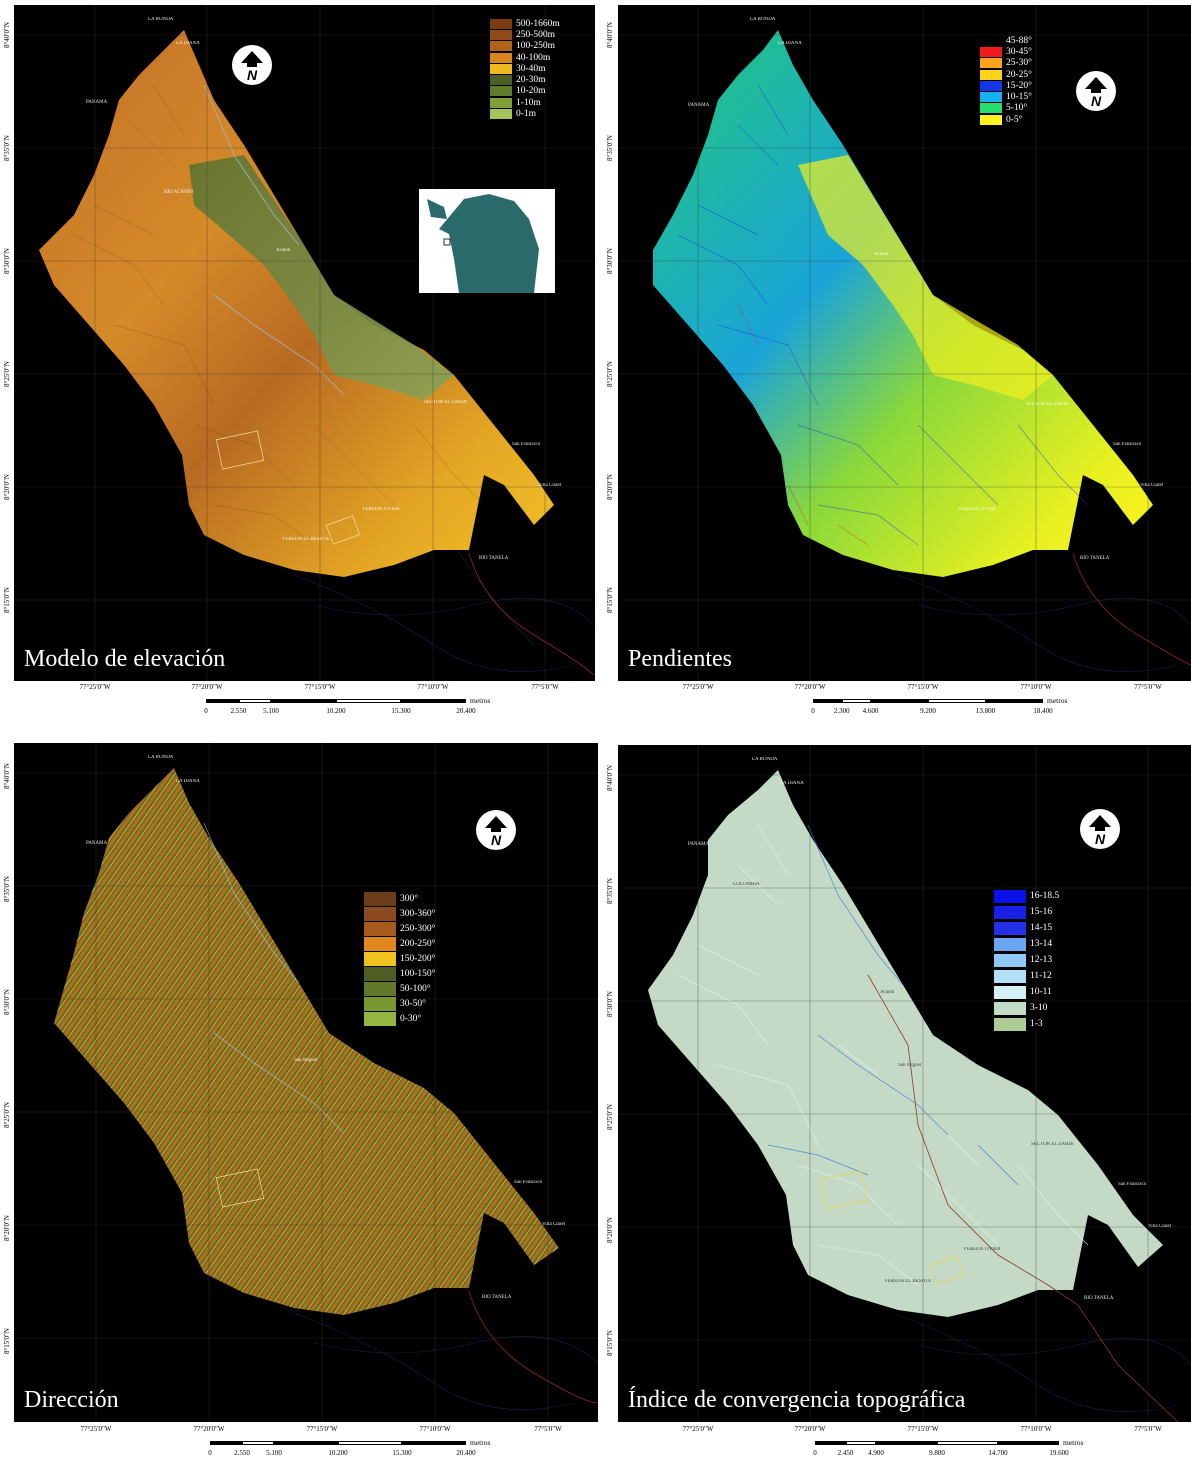  Describe the element at coordinates (535, 46) in the screenshot. I see `legend-label: 100-250m` at that location.